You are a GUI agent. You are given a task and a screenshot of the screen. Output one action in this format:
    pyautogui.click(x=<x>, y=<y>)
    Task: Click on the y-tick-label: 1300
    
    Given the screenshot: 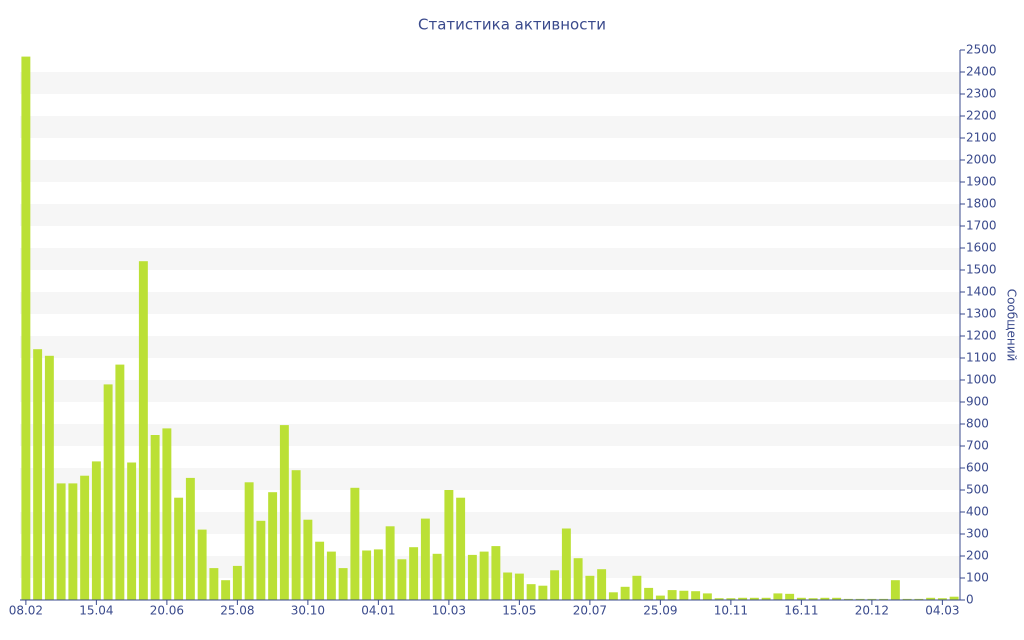 What is the action you would take?
    pyautogui.click(x=981, y=314)
    